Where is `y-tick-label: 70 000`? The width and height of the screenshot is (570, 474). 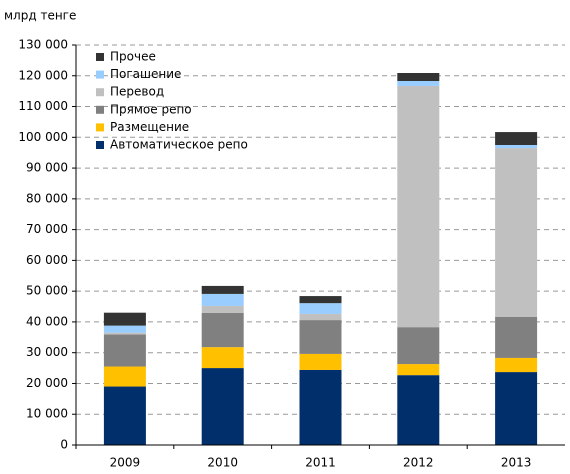 y-tick-label: 70 000 is located at coordinates (47, 229).